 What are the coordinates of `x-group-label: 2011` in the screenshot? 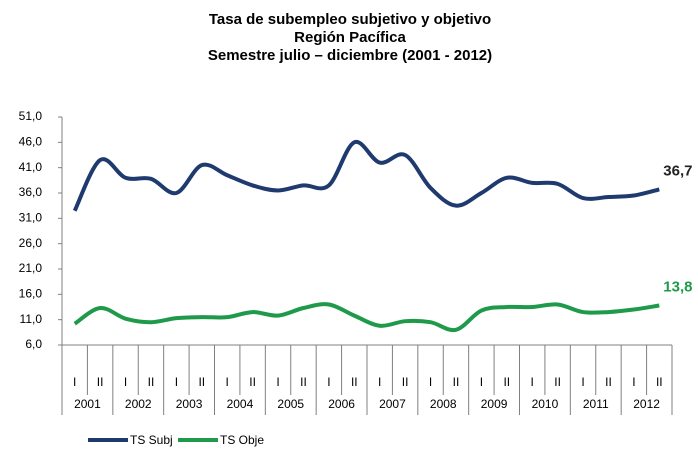 It's located at (596, 404).